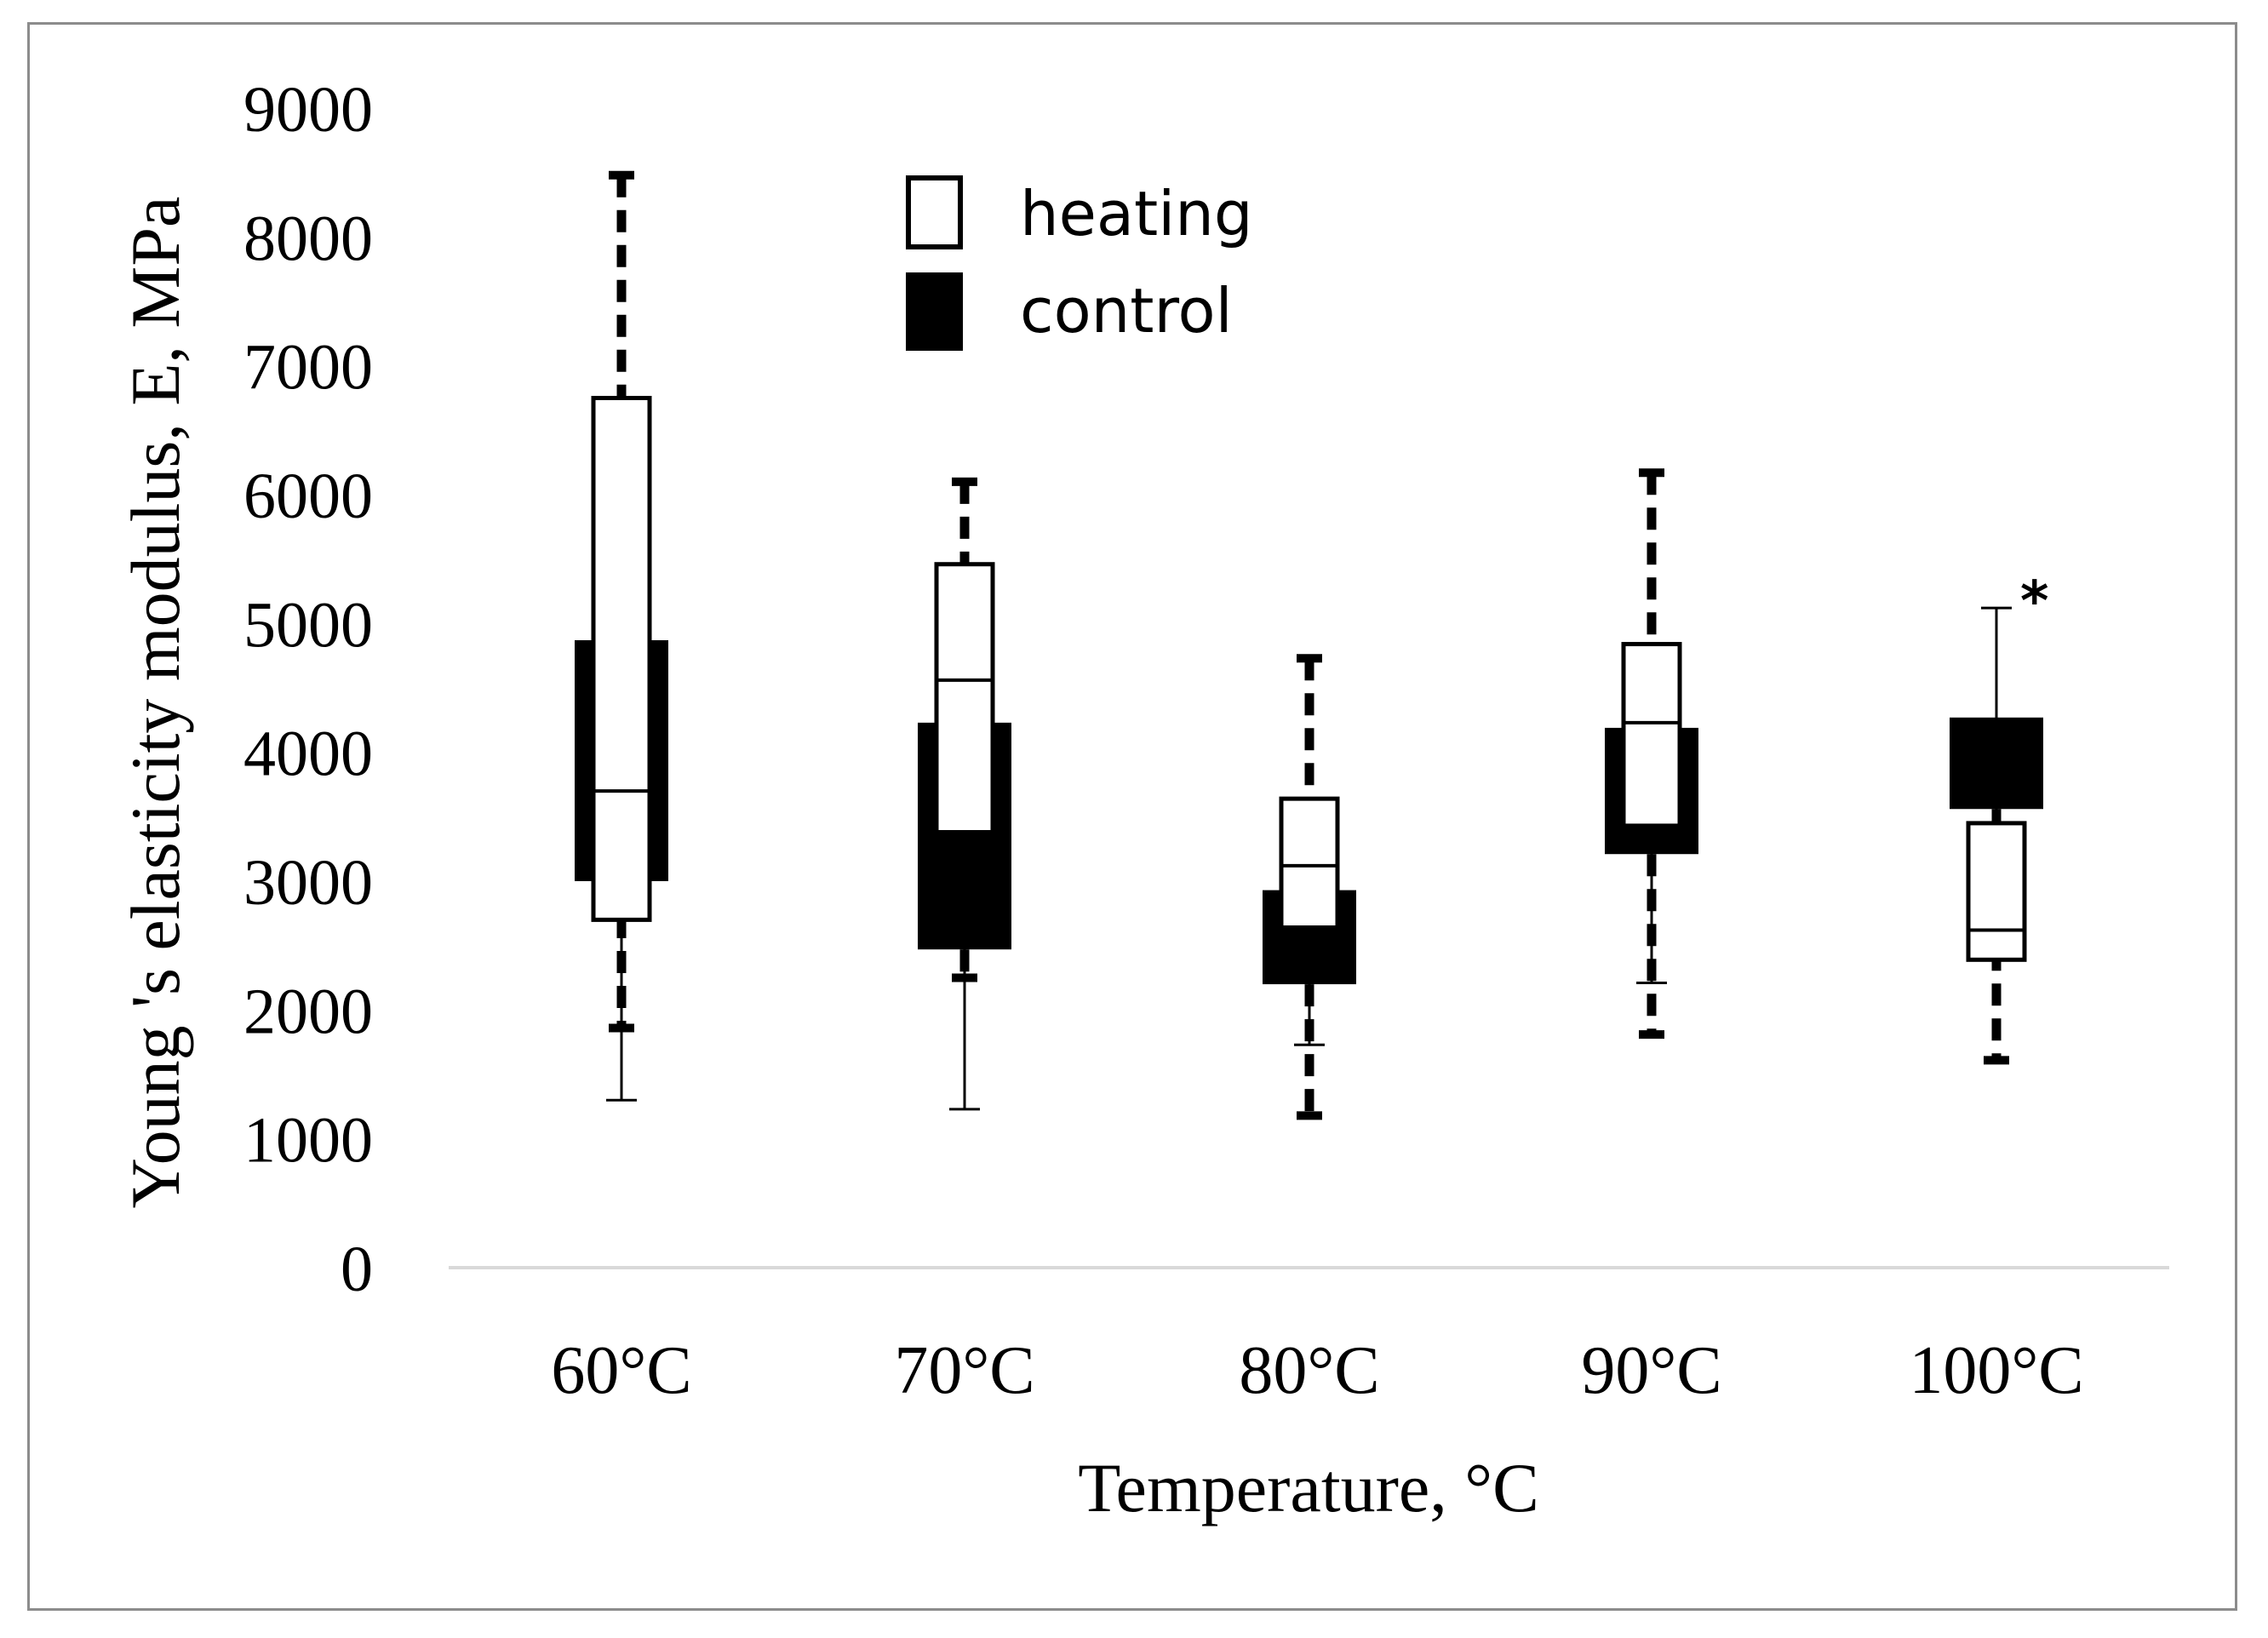  I want to click on annotation-asterisk: *, so click(2034, 601).